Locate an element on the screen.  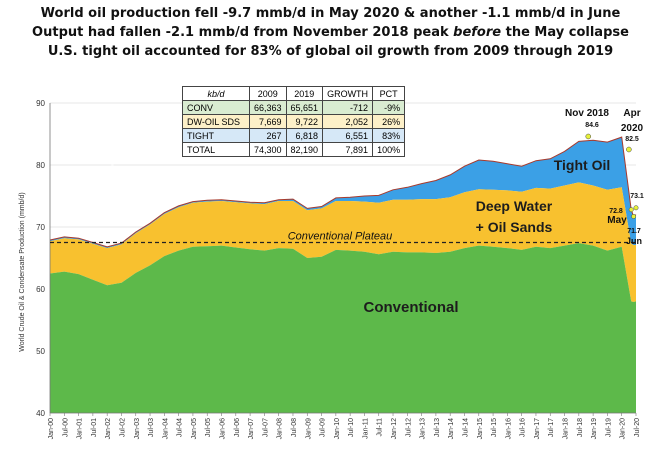
x-tick-label: Jul-10 is located at coordinates (351, 427).